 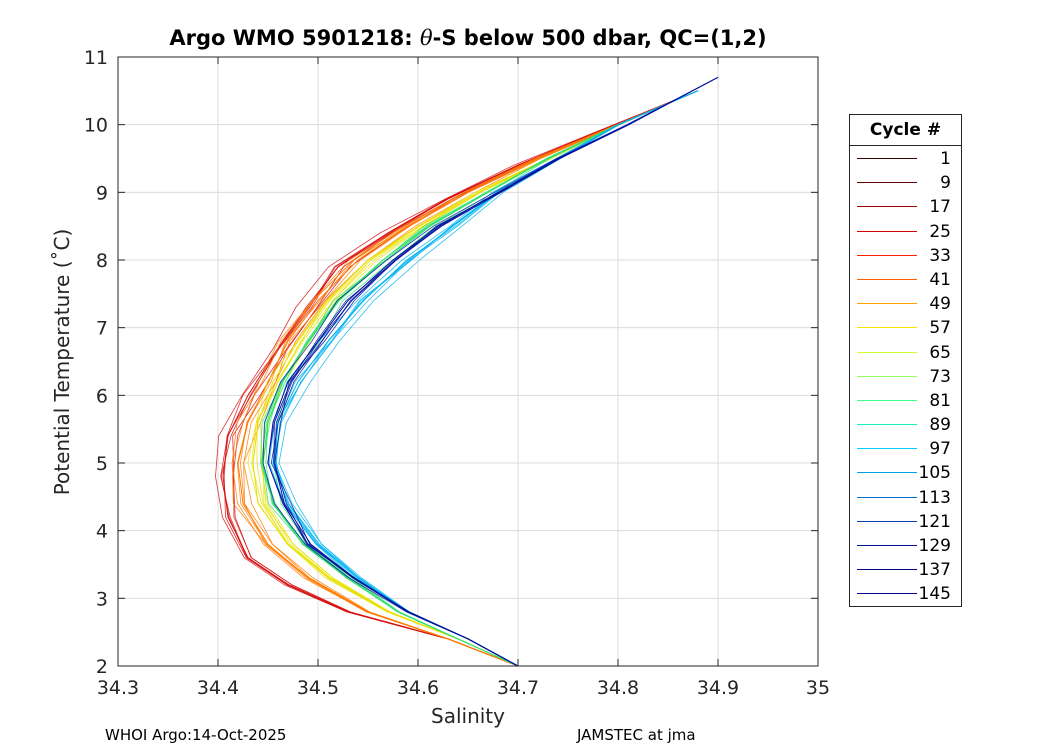 I want to click on legend-label: 41, so click(x=940, y=279).